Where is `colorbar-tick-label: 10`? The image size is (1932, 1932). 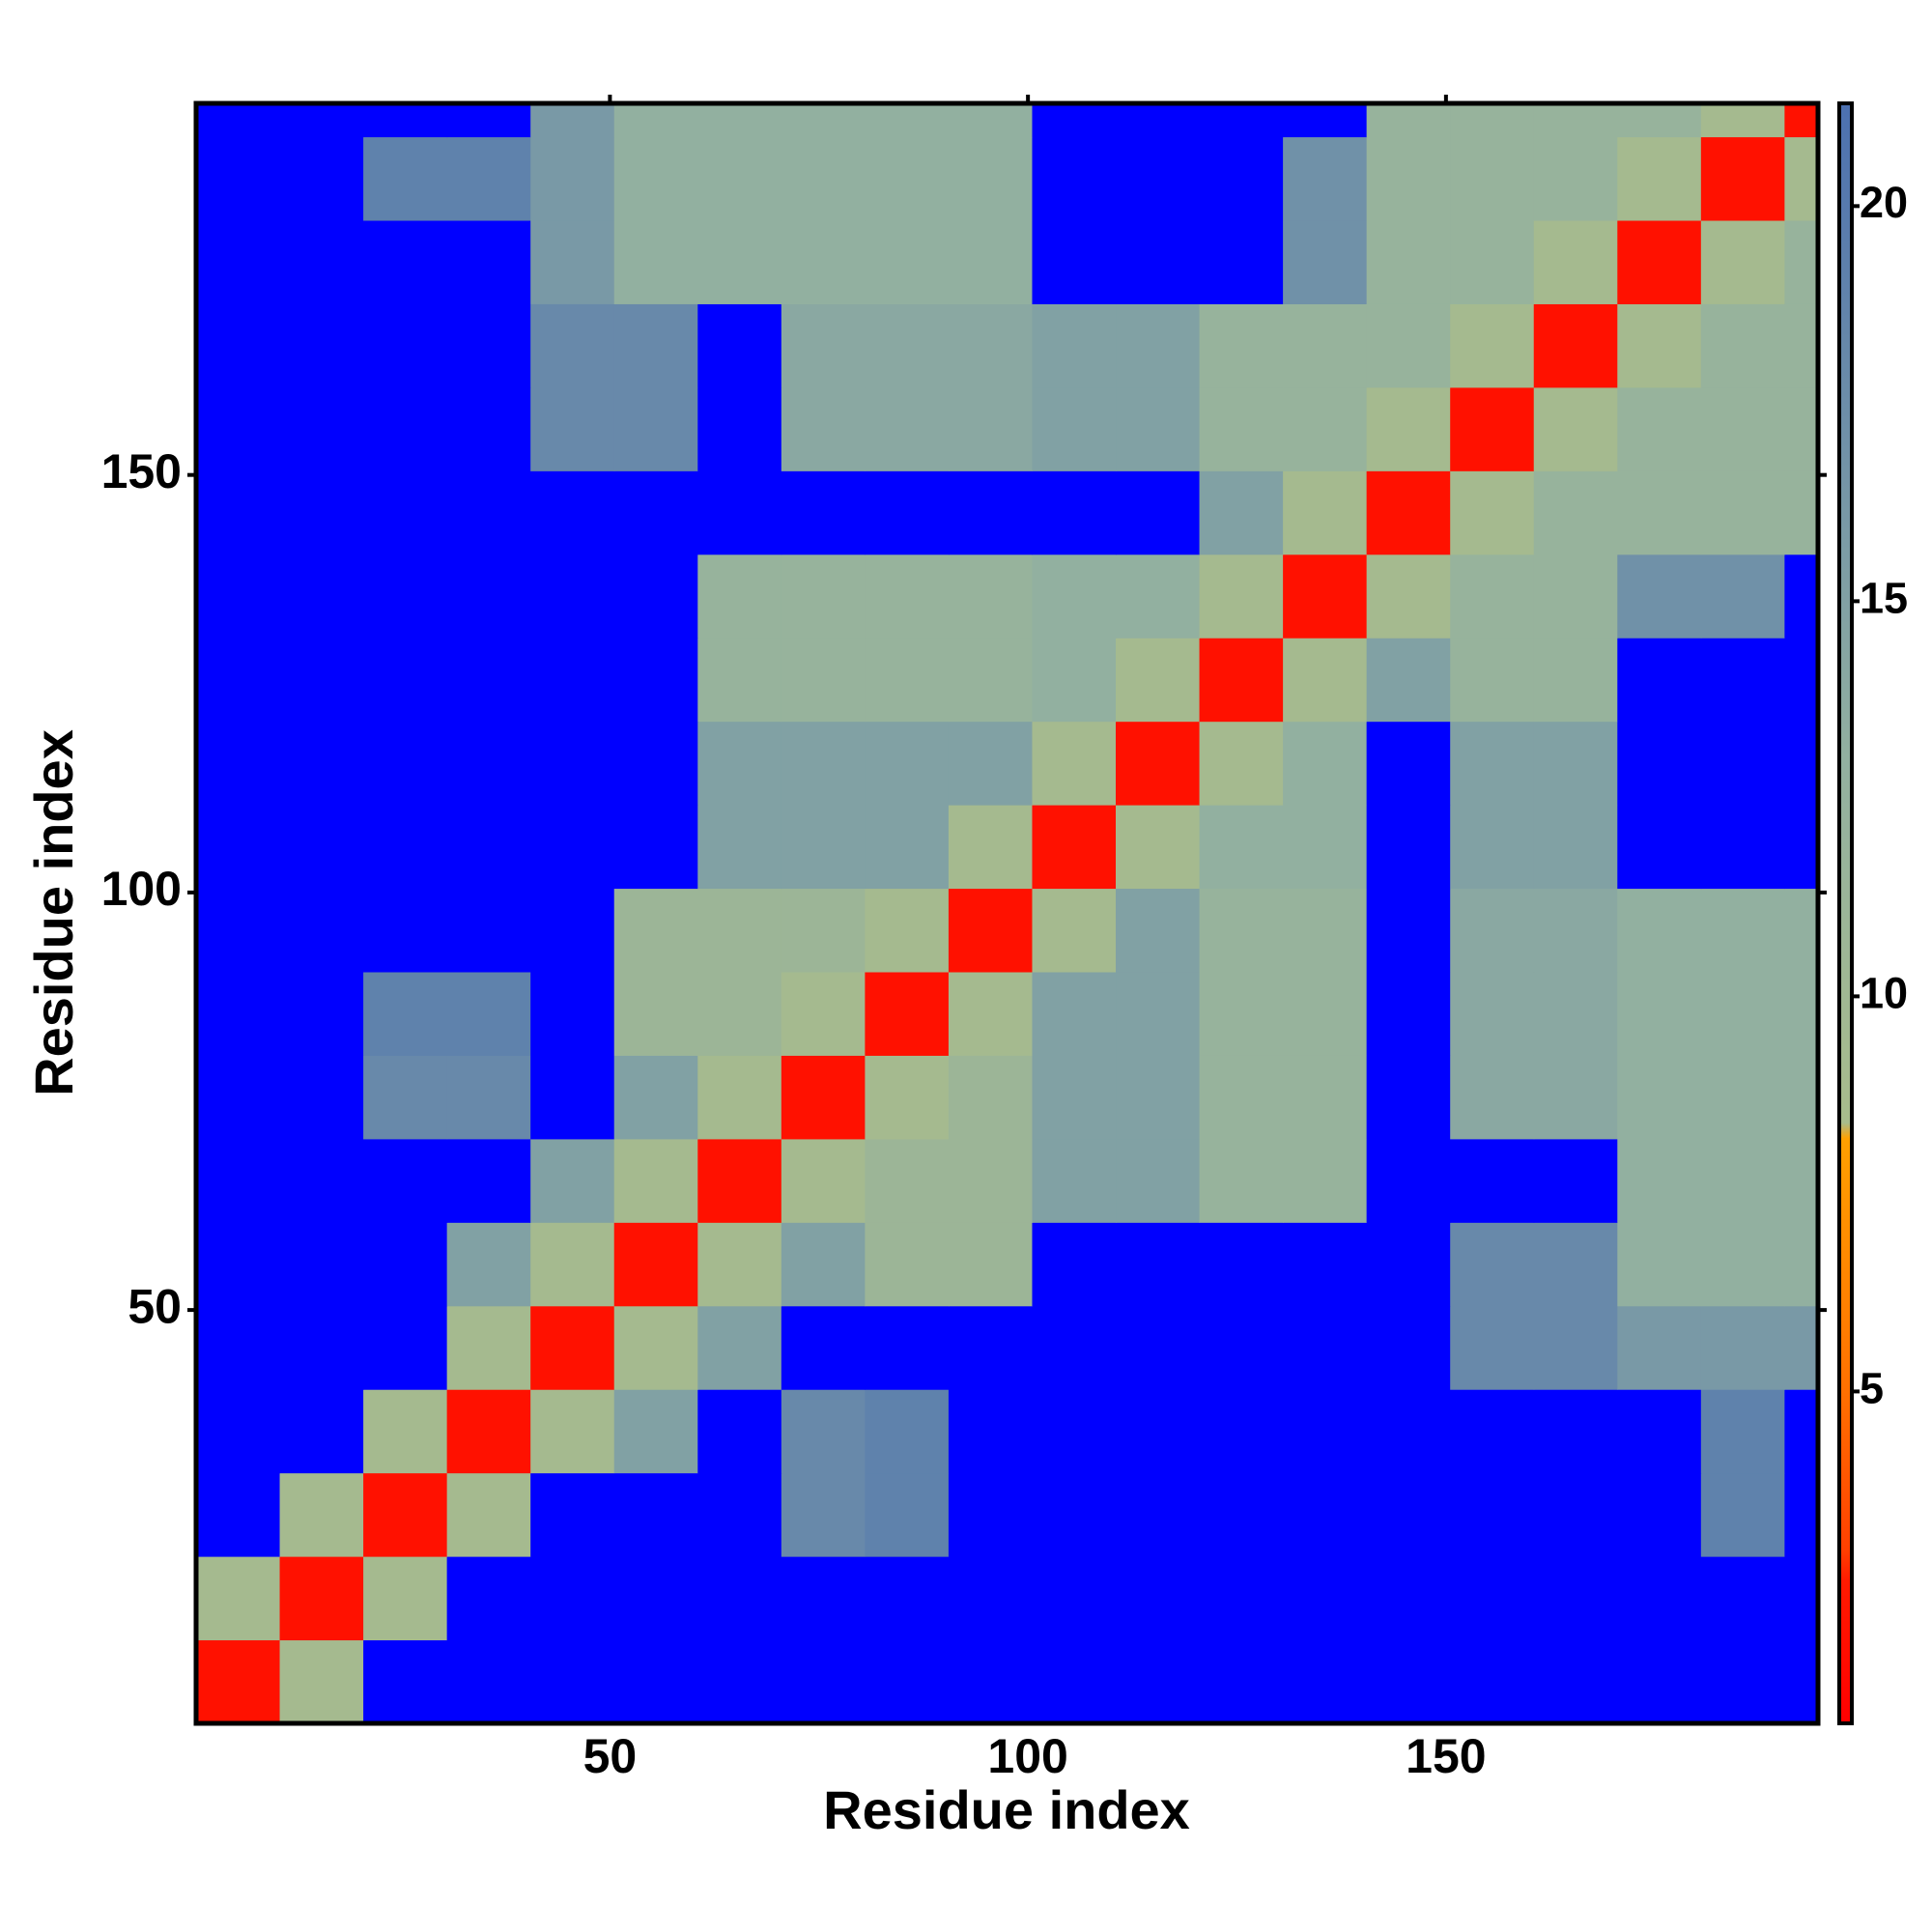 colorbar-tick-label: 10 is located at coordinates (1884, 992).